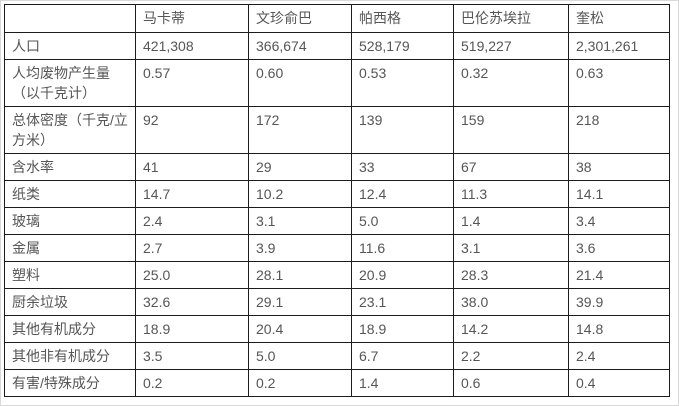 The width and height of the screenshot is (679, 406). Describe the element at coordinates (70, 167) in the screenshot. I see `row-header: 含水率` at that location.